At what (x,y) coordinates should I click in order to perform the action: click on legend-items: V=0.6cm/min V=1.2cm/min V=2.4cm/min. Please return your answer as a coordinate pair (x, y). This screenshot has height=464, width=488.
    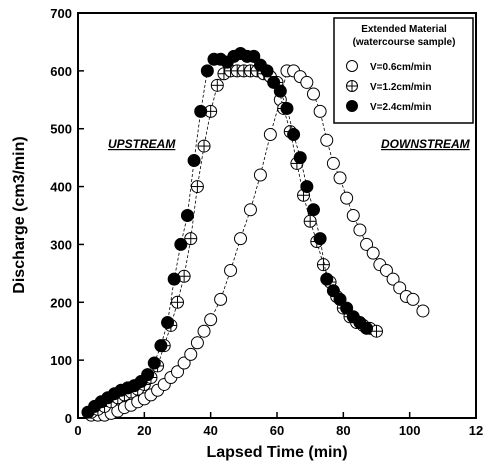
    Looking at the image, I should click on (388, 86).